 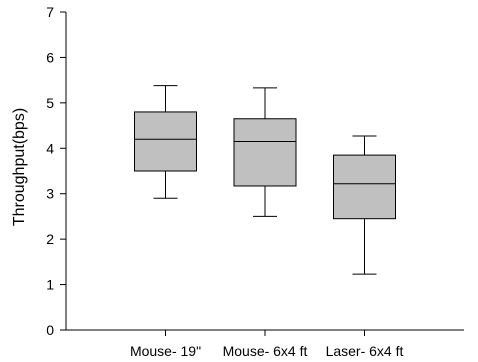 What do you see at coordinates (50, 12) in the screenshot?
I see `y-tick-label: 7` at bounding box center [50, 12].